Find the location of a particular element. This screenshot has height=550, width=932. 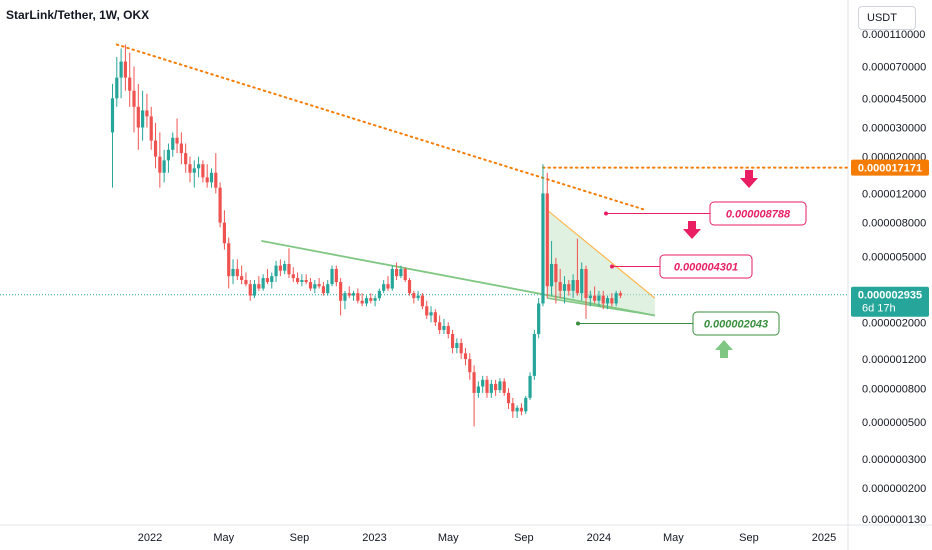

x-axis: 2022 May Sep 2023 May Sep 2024 May Sep 2025 is located at coordinates (487, 538).